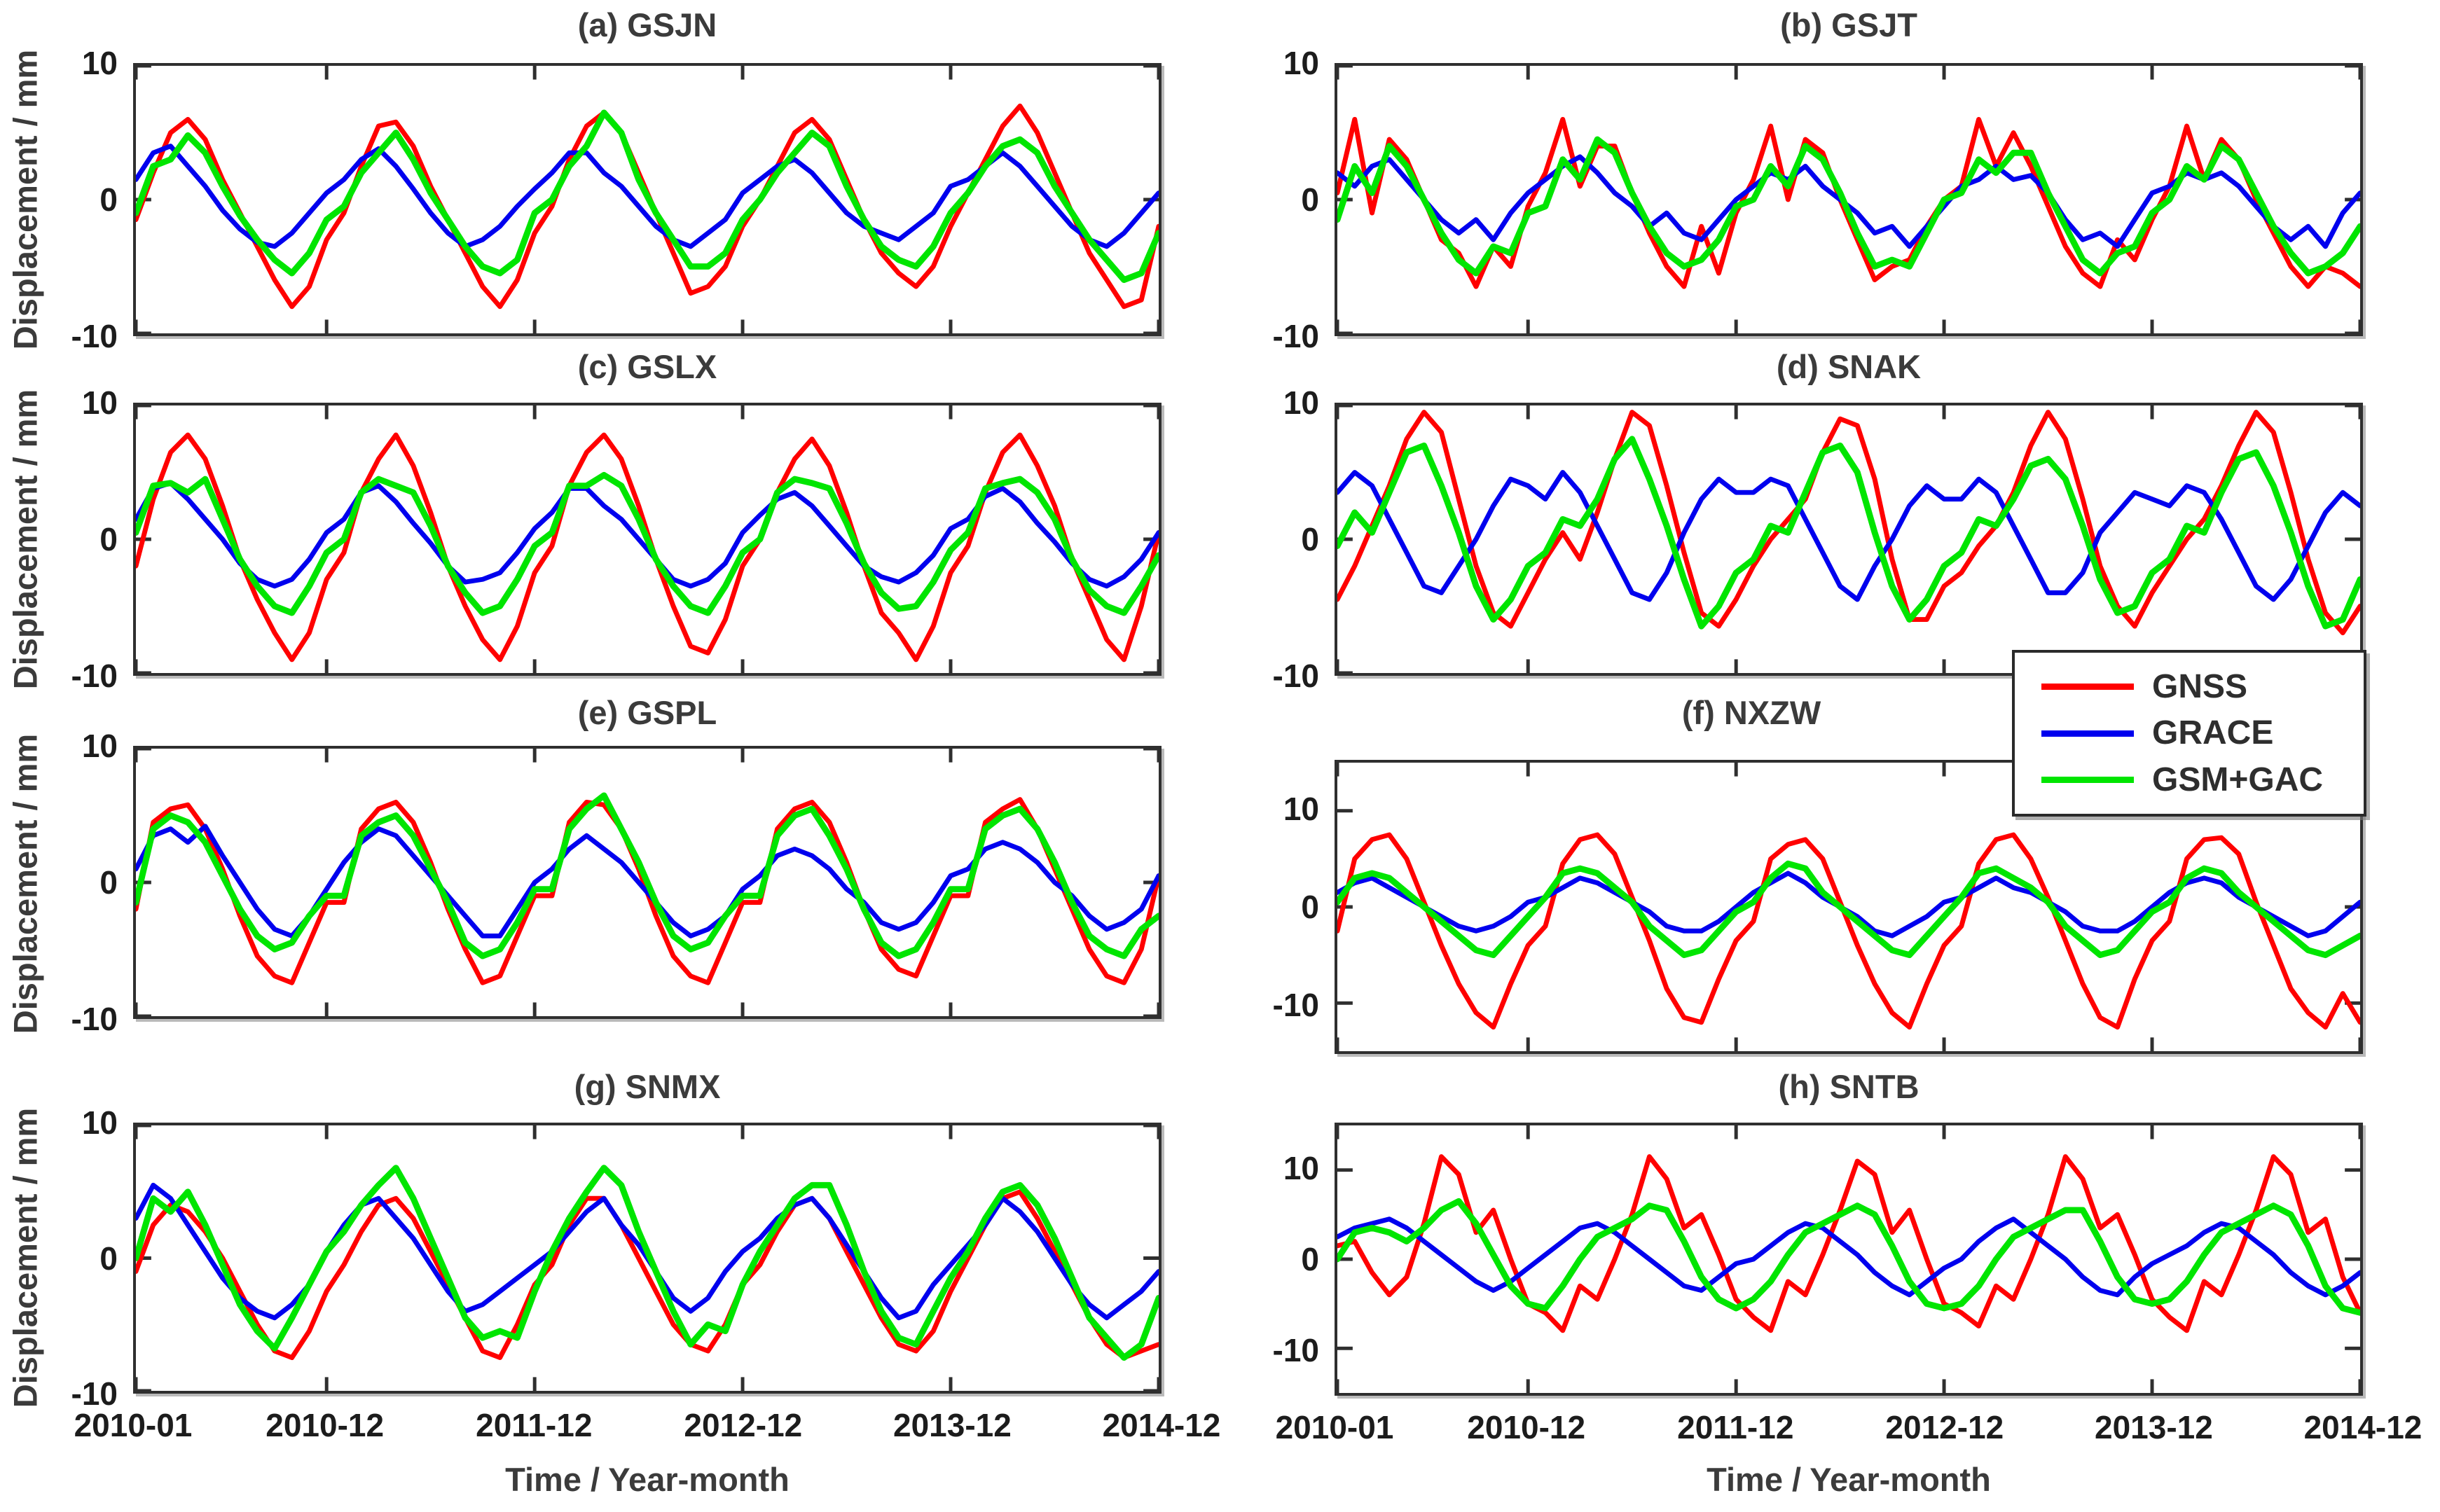  Describe the element at coordinates (647, 24) in the screenshot. I see `subplot-a-title: (a) GSJN` at that location.